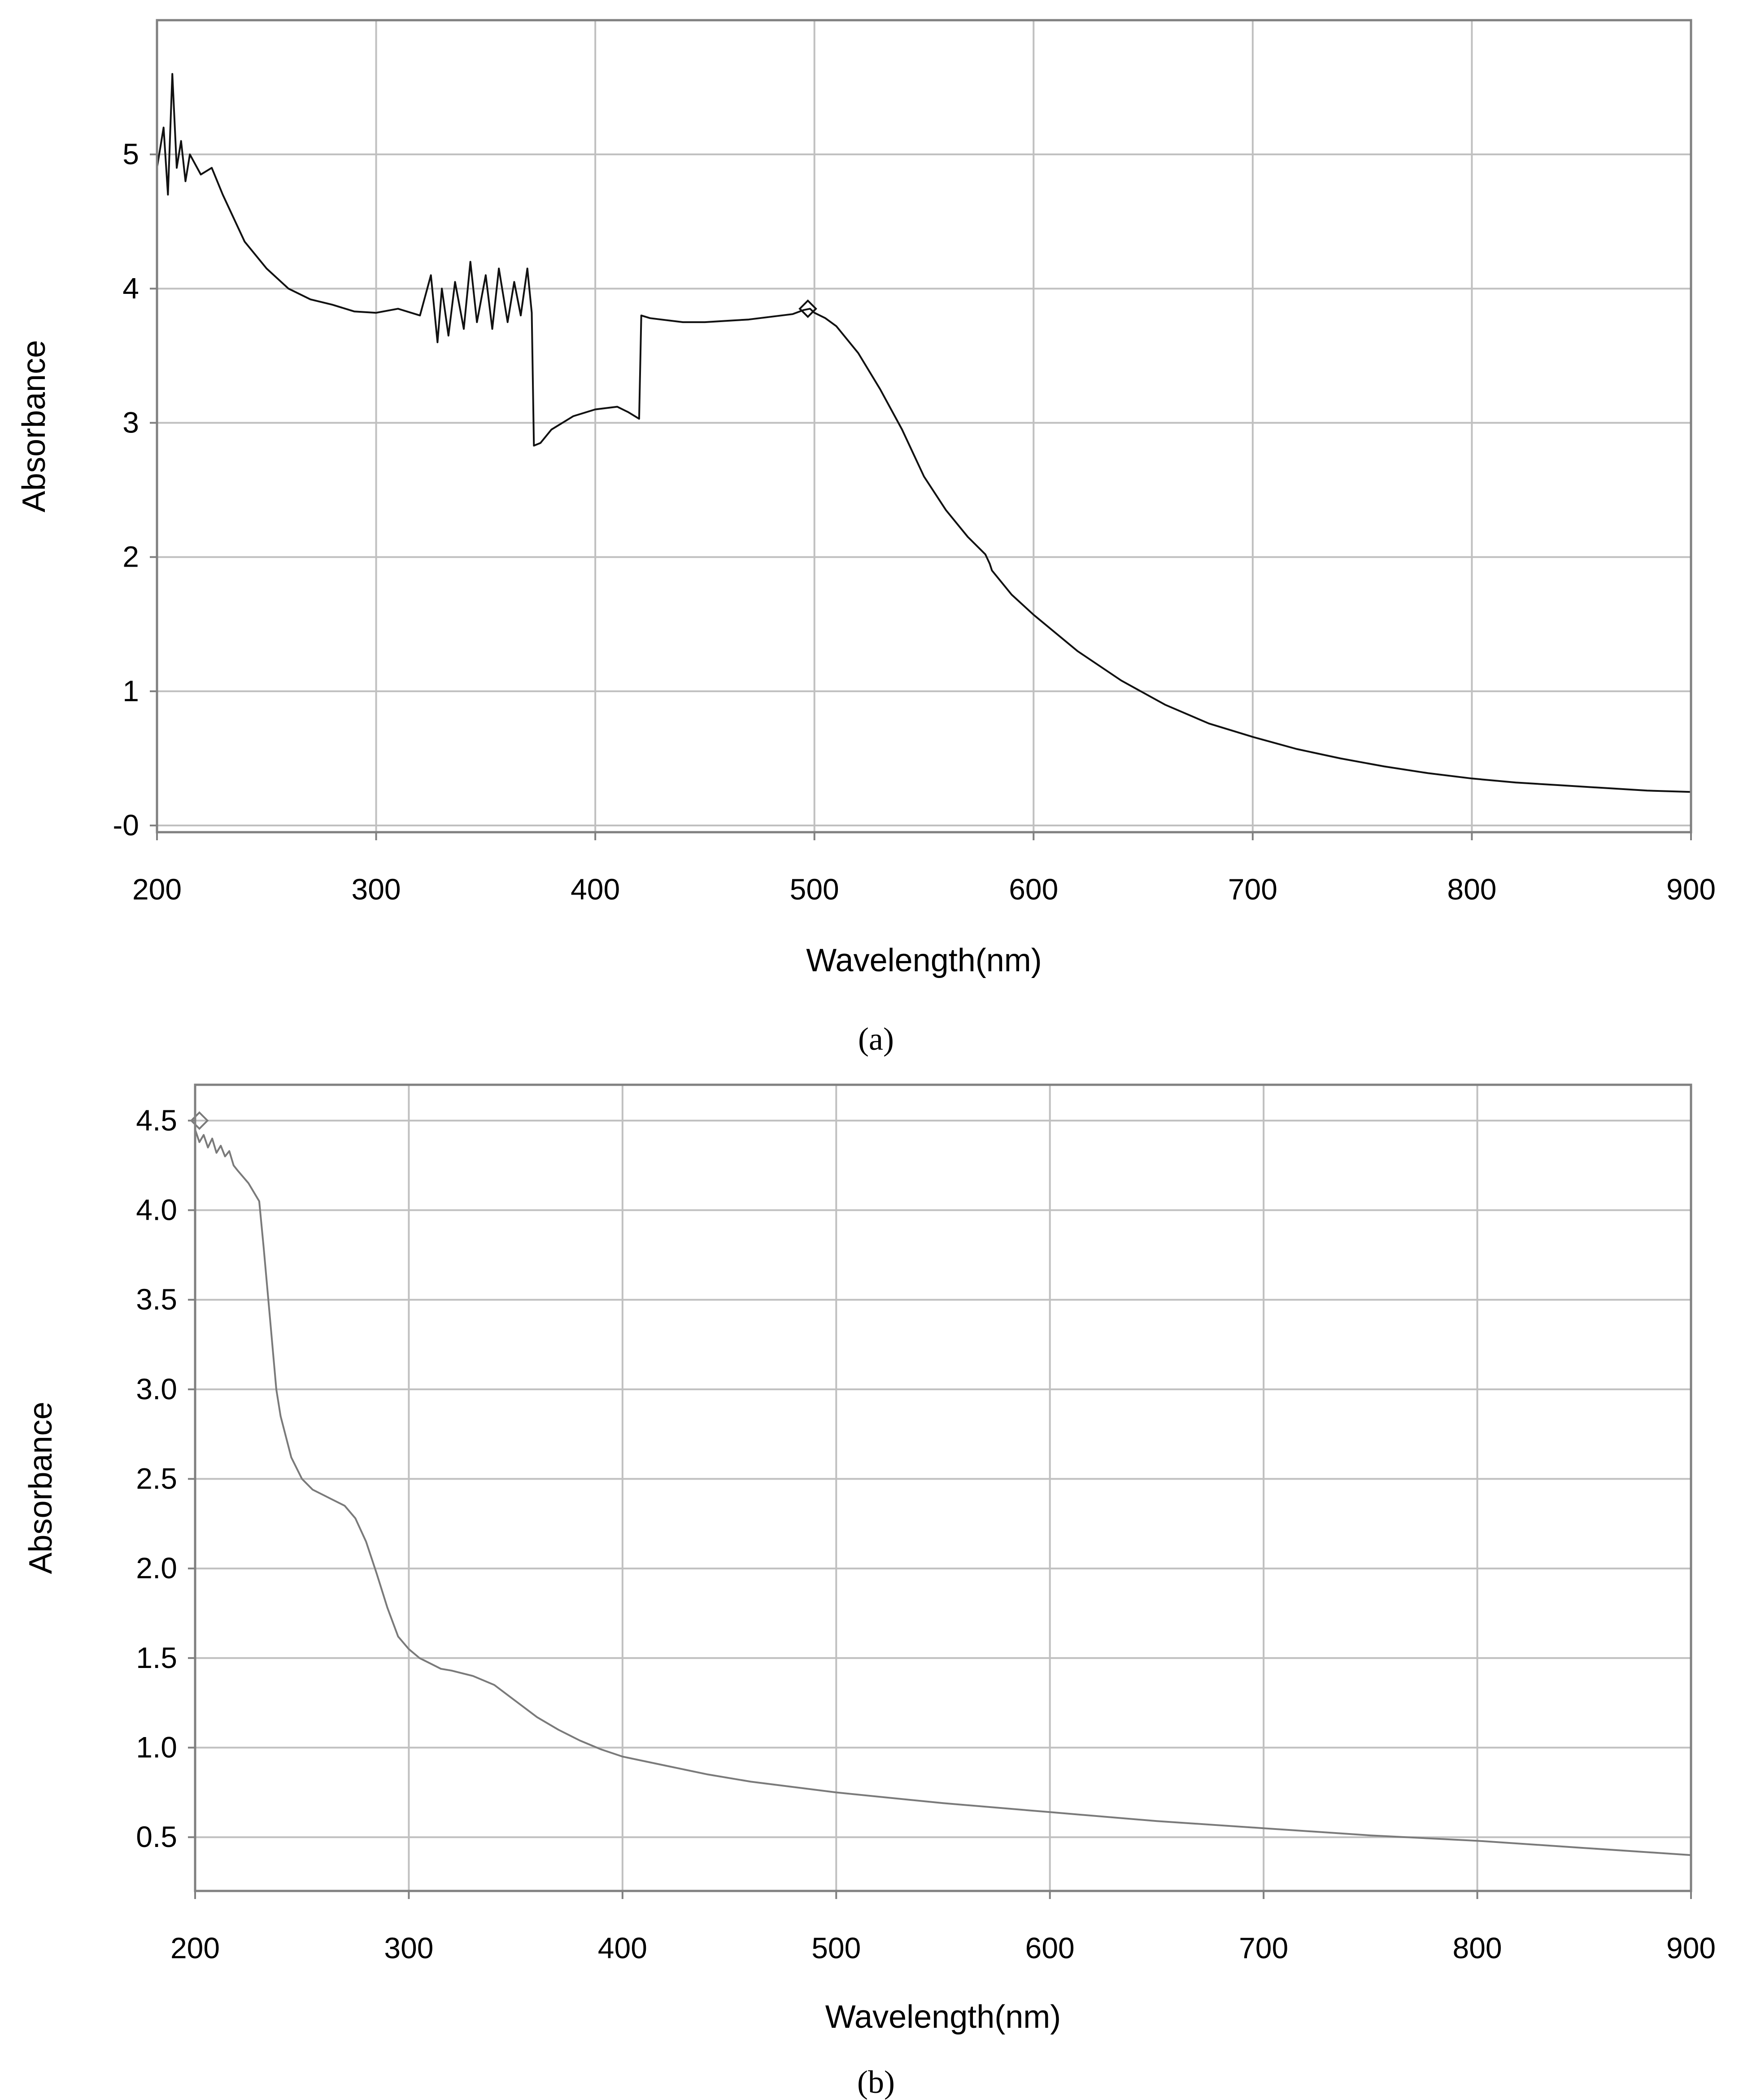 The width and height of the screenshot is (1752, 2100). Describe the element at coordinates (622, 1948) in the screenshot. I see `x-tick-label-b: 400` at that location.